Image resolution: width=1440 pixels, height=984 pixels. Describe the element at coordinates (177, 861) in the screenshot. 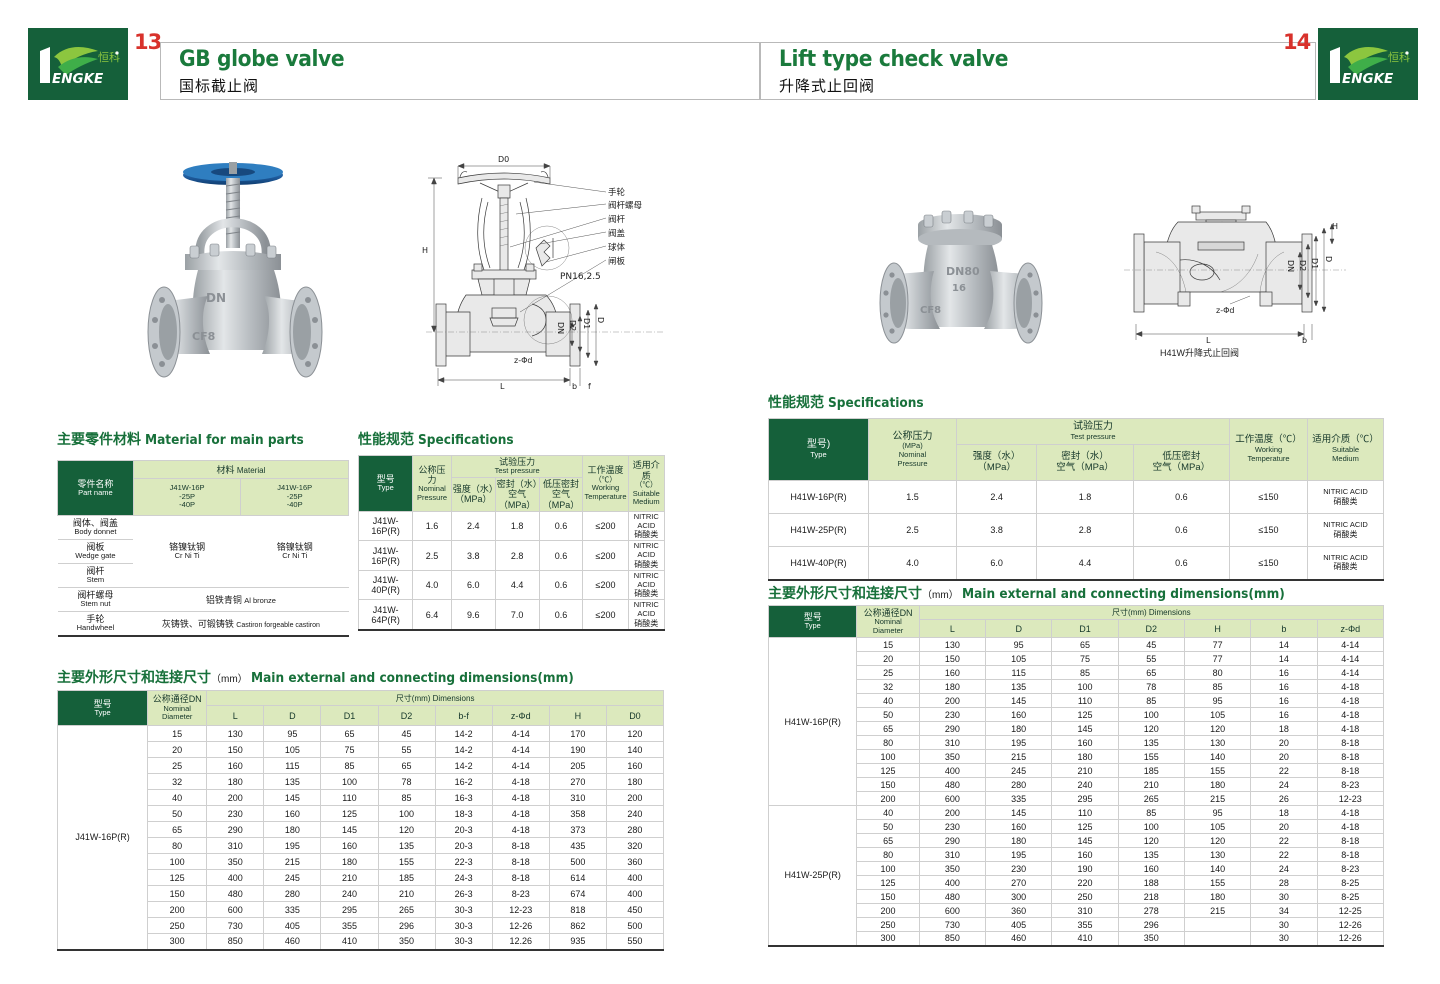

I see `dim-dn-value: 100` at that location.